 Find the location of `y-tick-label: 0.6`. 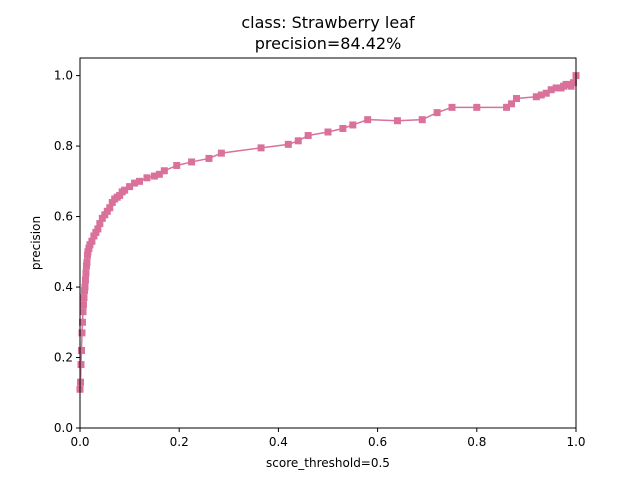

y-tick-label: 0.6 is located at coordinates (63, 217).